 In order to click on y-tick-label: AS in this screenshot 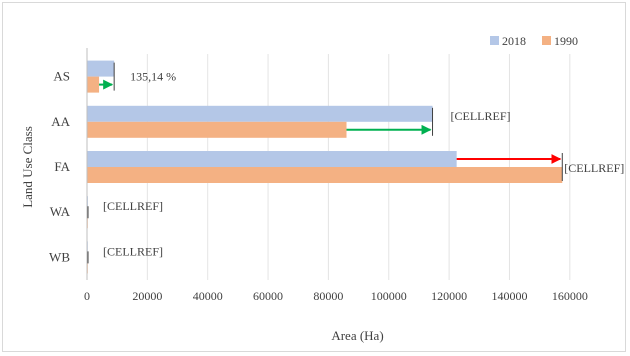, I will do `click(61, 76)`.